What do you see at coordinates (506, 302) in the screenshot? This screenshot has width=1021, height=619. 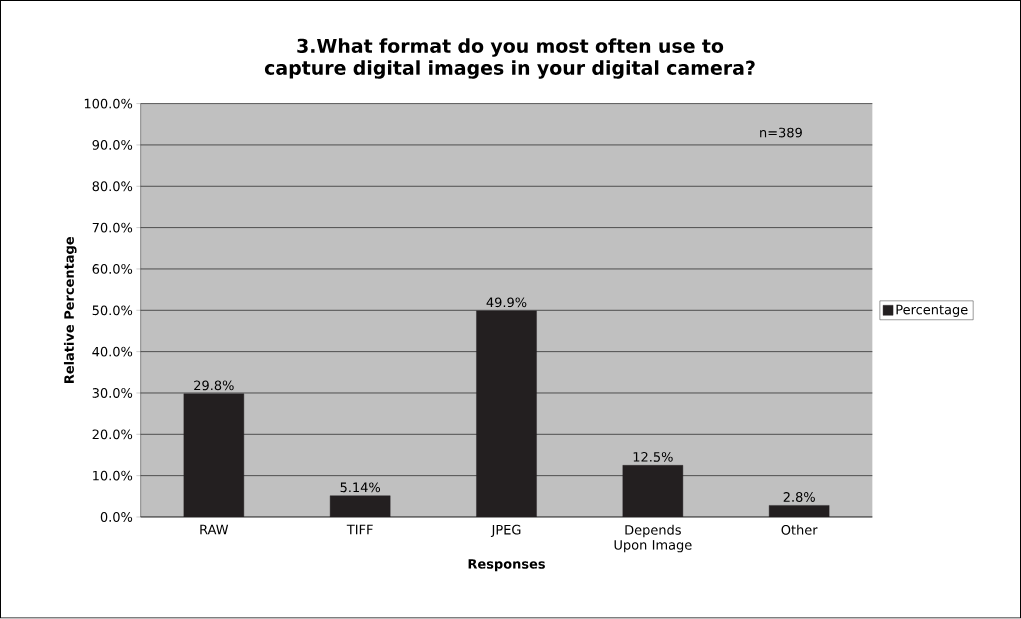 I see `data-label: 49.9%` at bounding box center [506, 302].